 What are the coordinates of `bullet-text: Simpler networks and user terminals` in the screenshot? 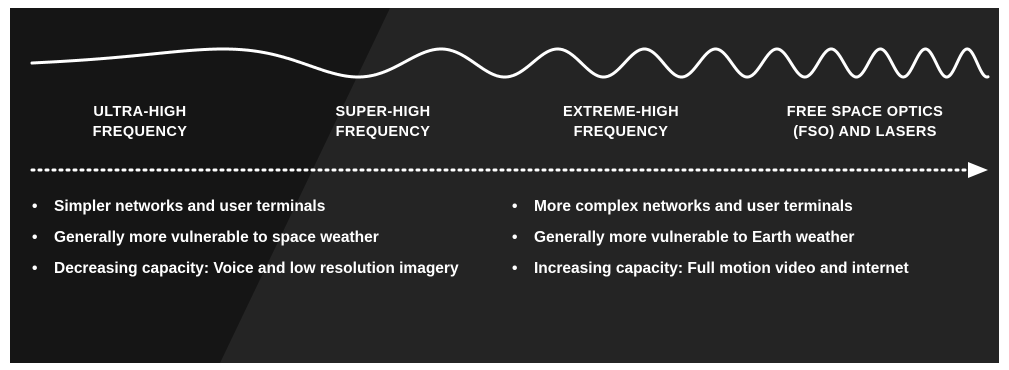 It's located at (190, 206).